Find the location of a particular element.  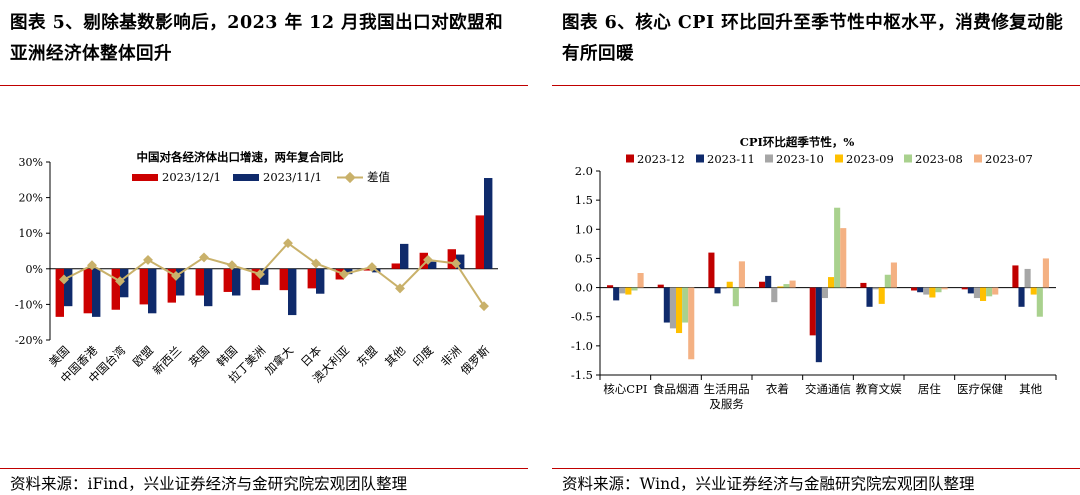

x-tick-label: 医疗保健 is located at coordinates (980, 389).